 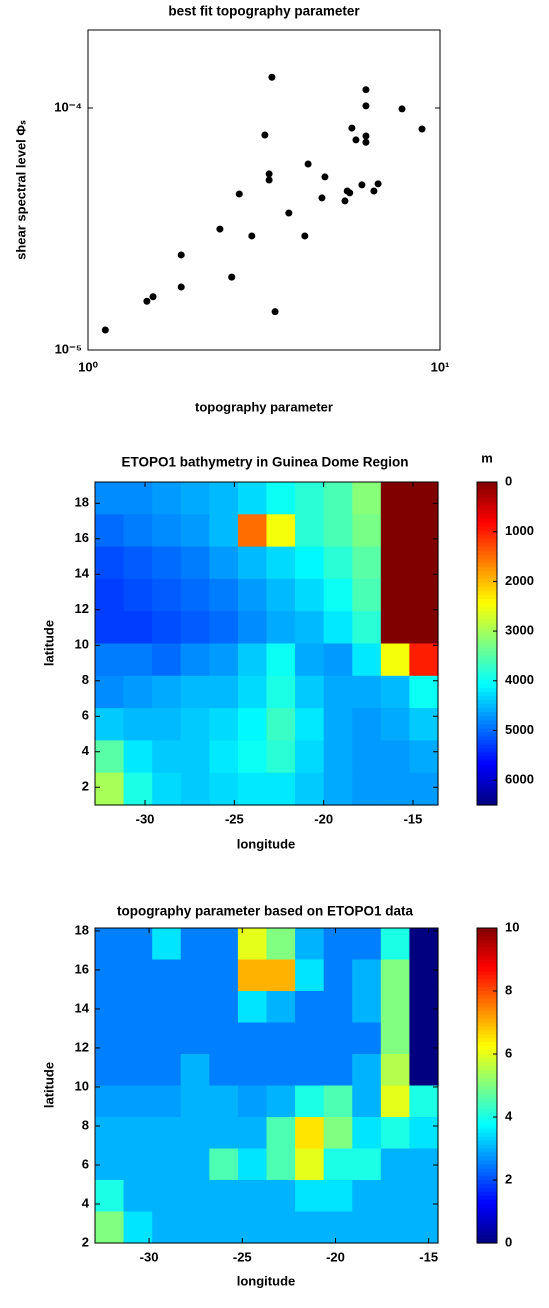 I want to click on x-tick-label: -20, so click(x=323, y=818).